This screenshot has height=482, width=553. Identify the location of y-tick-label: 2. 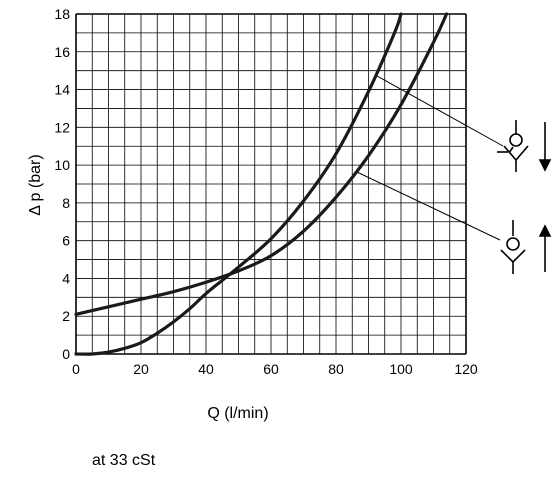
(66, 316).